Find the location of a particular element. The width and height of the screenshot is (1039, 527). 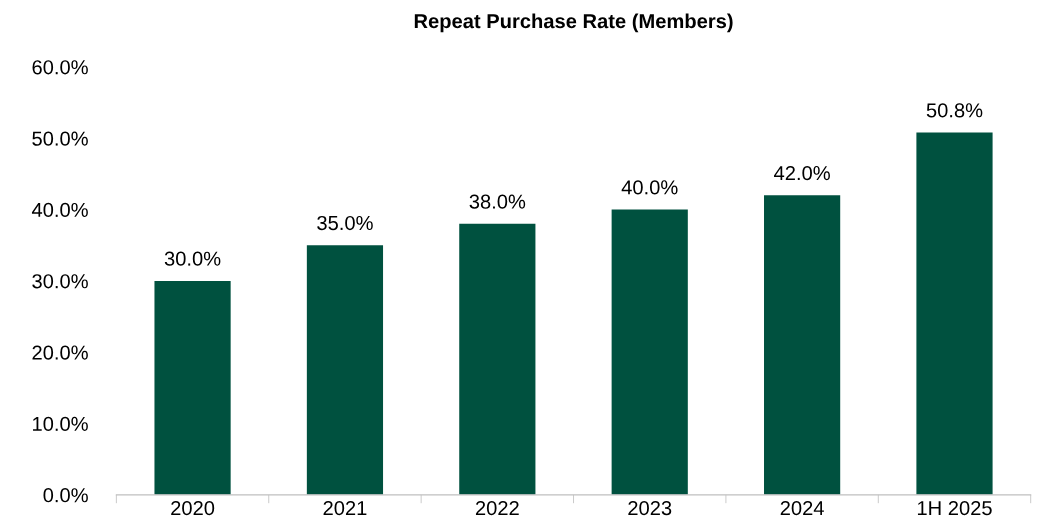

y-tick-label: 40.0% is located at coordinates (59, 210).